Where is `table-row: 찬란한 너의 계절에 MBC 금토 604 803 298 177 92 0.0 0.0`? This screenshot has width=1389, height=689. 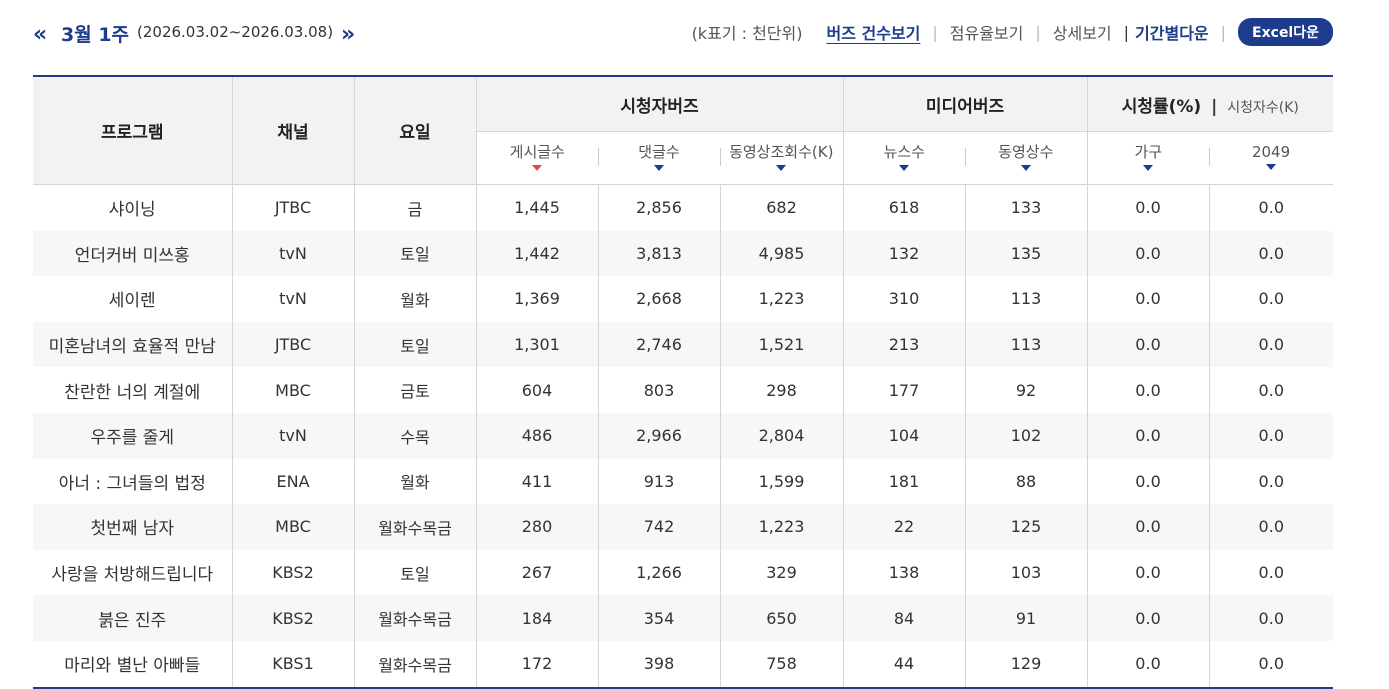
table-row: 찬란한 너의 계절에 MBC 금토 604 803 298 177 92 0.0 0.0 is located at coordinates (683, 390).